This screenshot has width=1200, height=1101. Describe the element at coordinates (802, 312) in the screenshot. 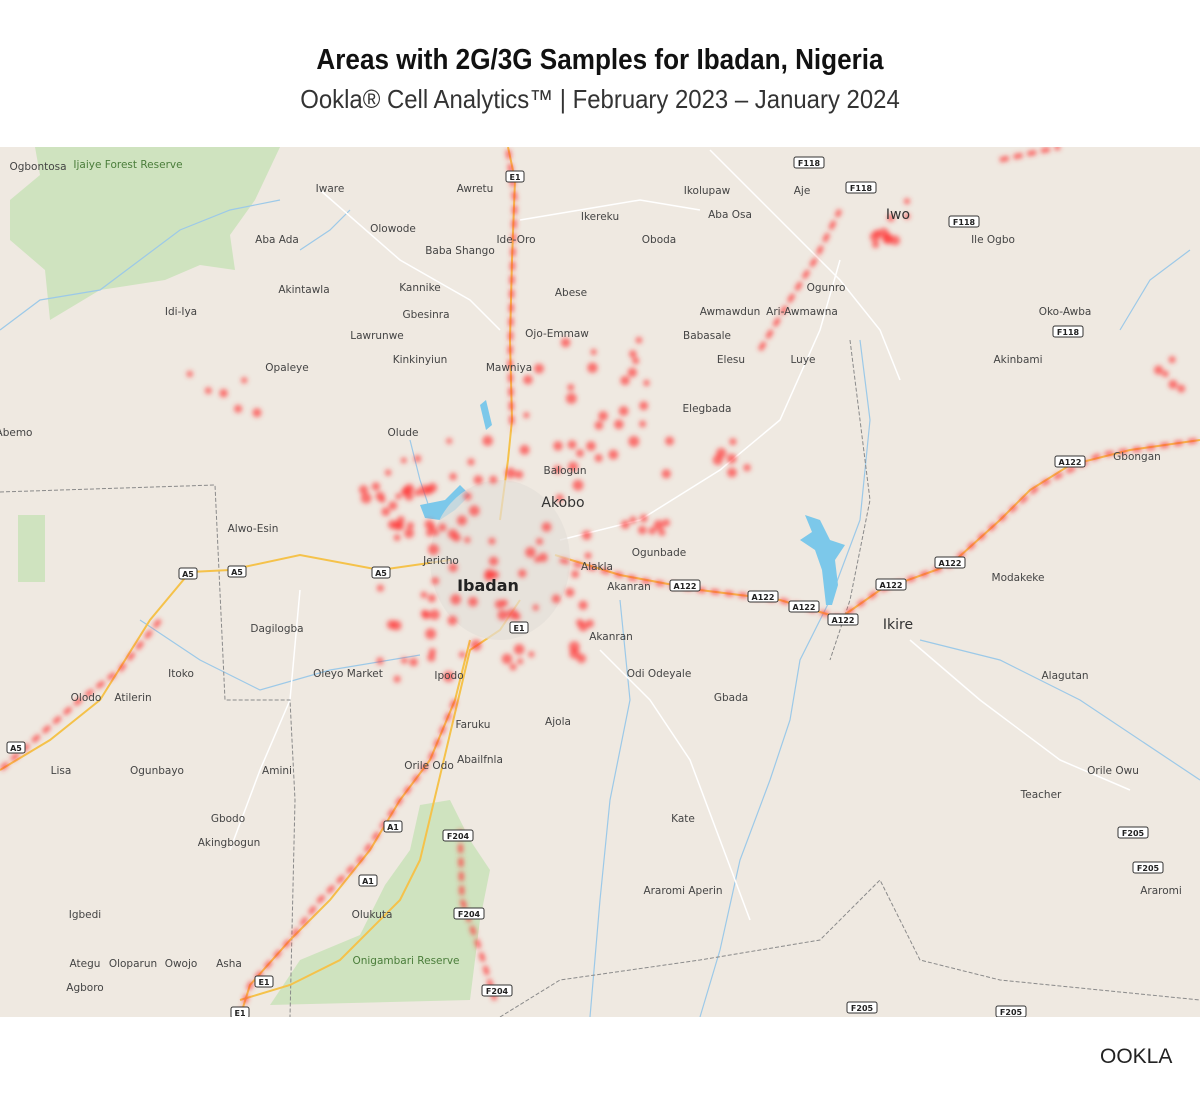

I see `place-label: Ari-Awmawna` at that location.